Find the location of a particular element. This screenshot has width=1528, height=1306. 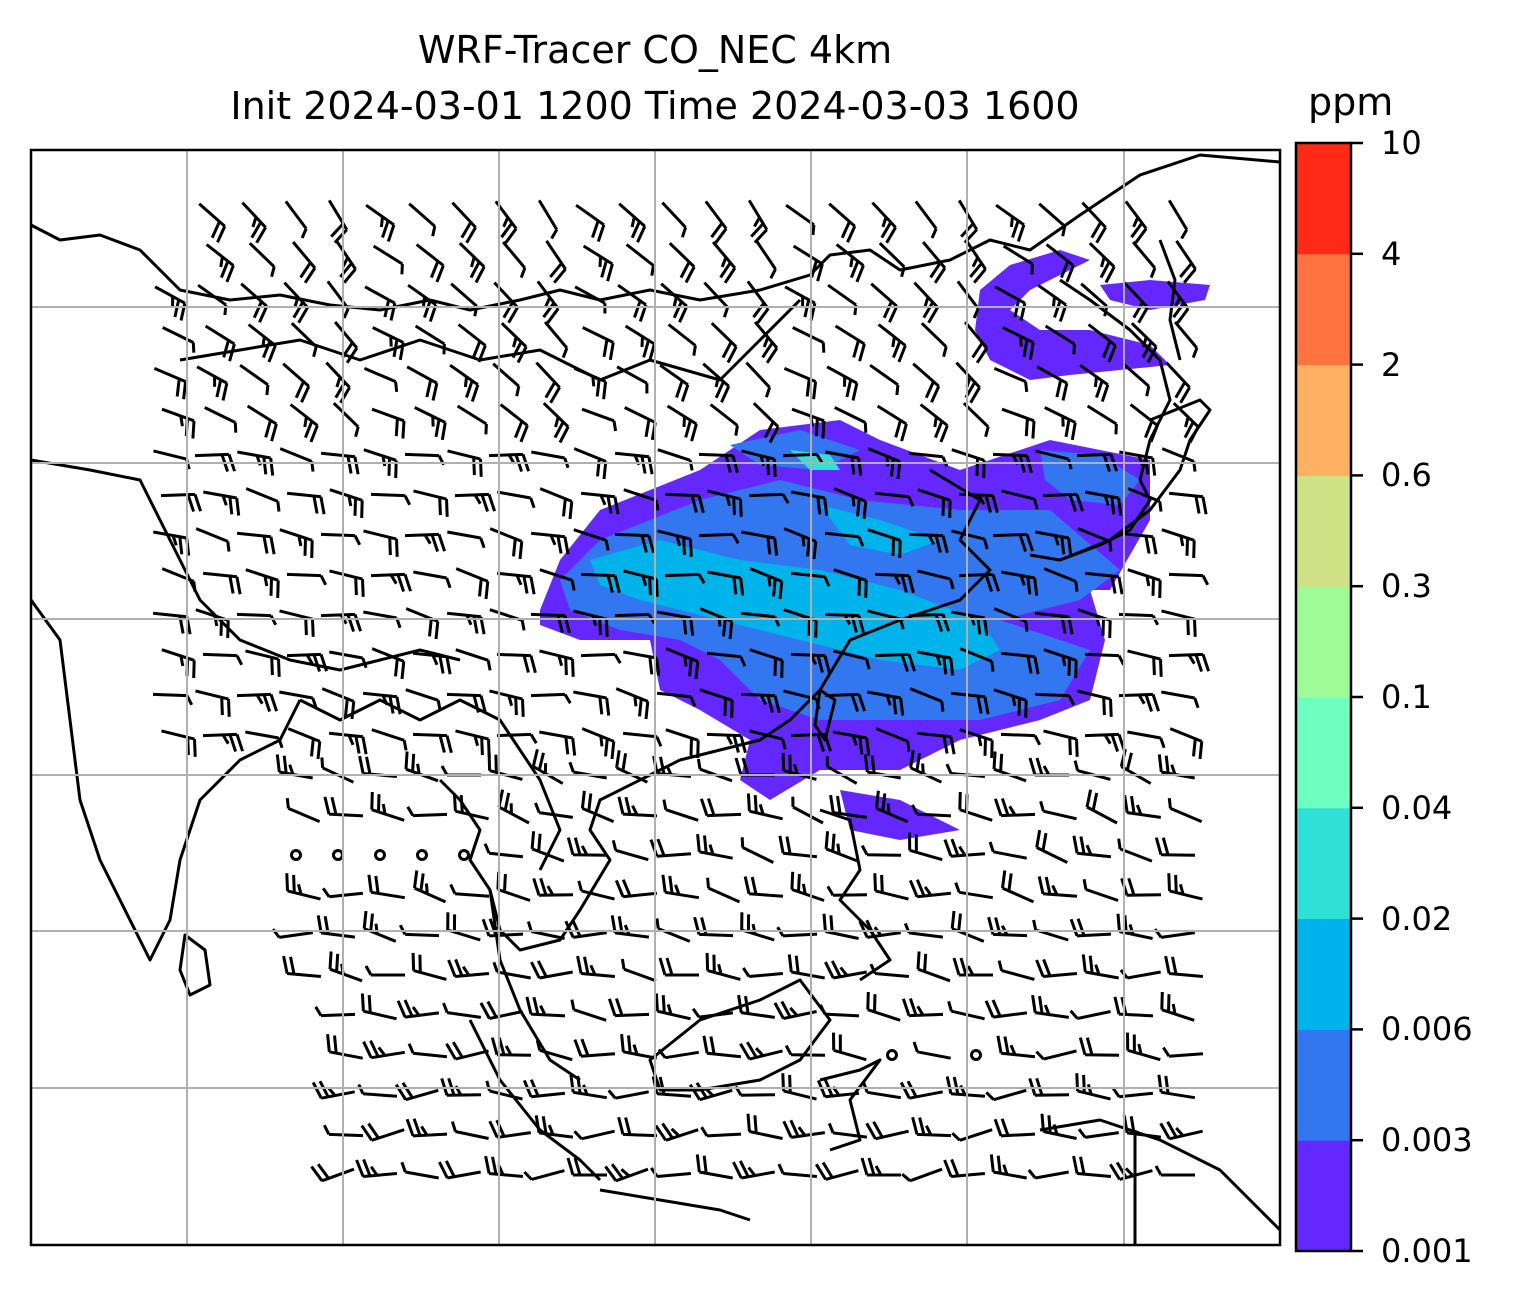

plume-band-level-1c is located at coordinates (1072, 315).